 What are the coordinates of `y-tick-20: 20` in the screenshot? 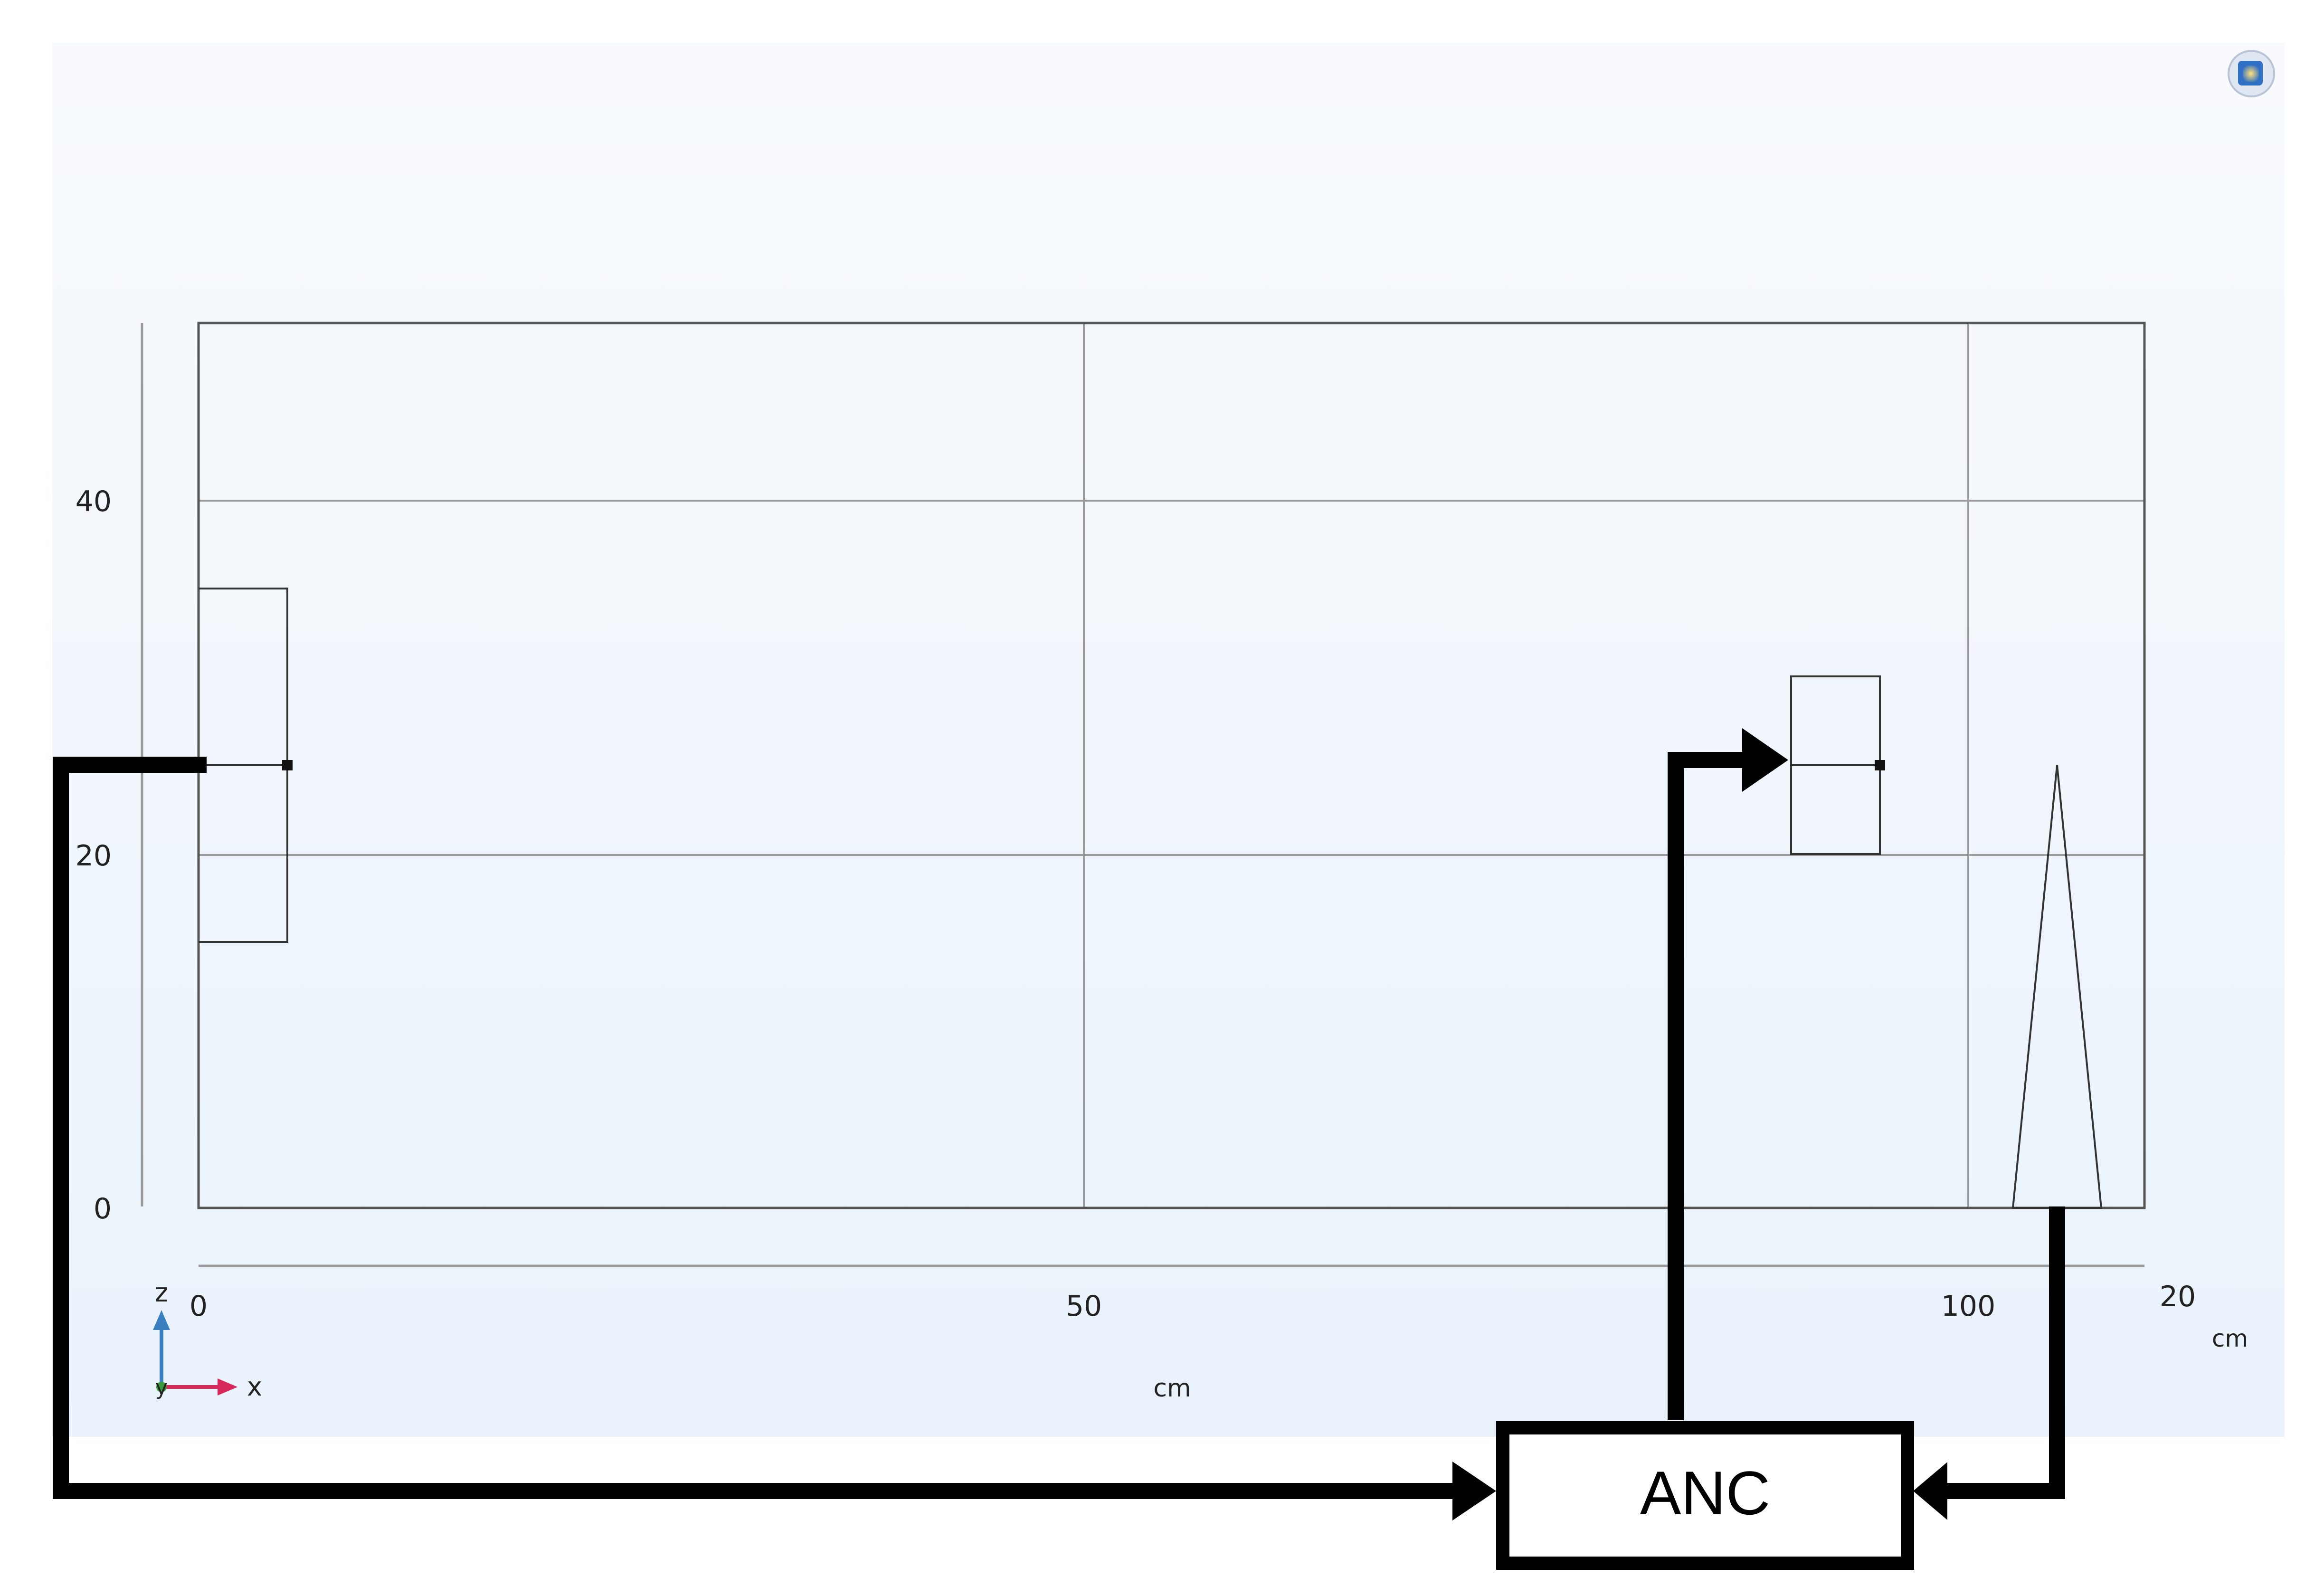 It's located at (2178, 1296).